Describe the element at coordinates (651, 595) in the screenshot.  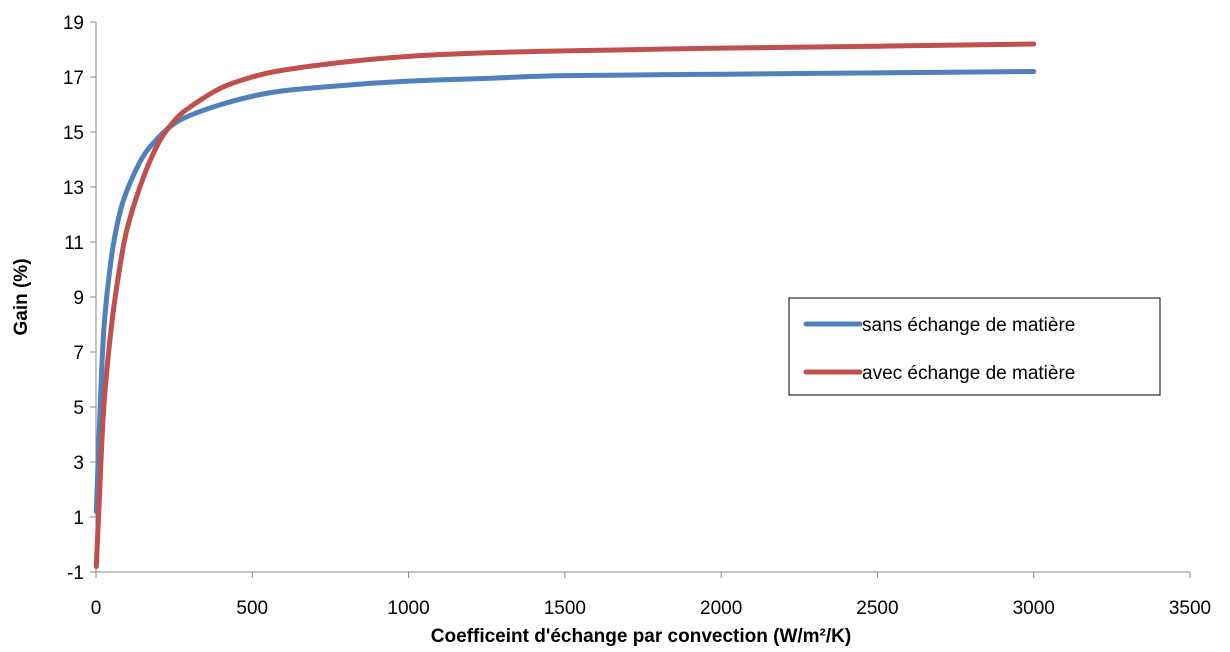
I see `x-axis: 0 500 1000 1500 2000 2500 3000 3500` at that location.